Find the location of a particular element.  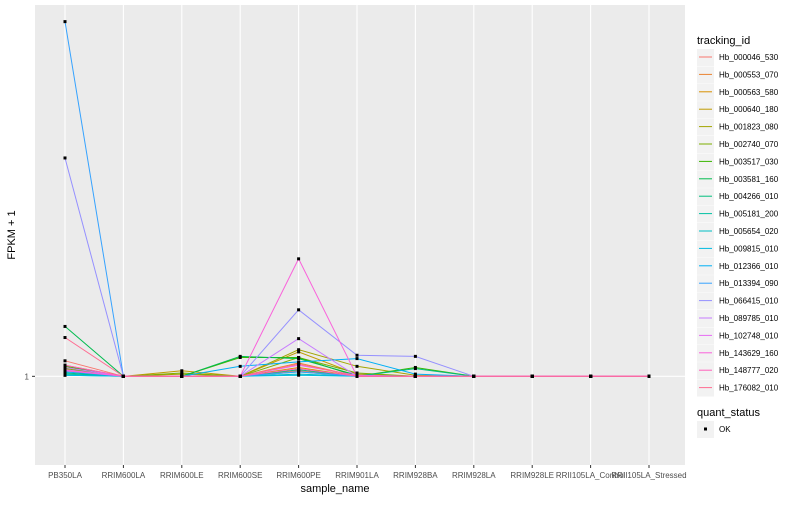

x-tick-label: RRIM928LA is located at coordinates (474, 475).